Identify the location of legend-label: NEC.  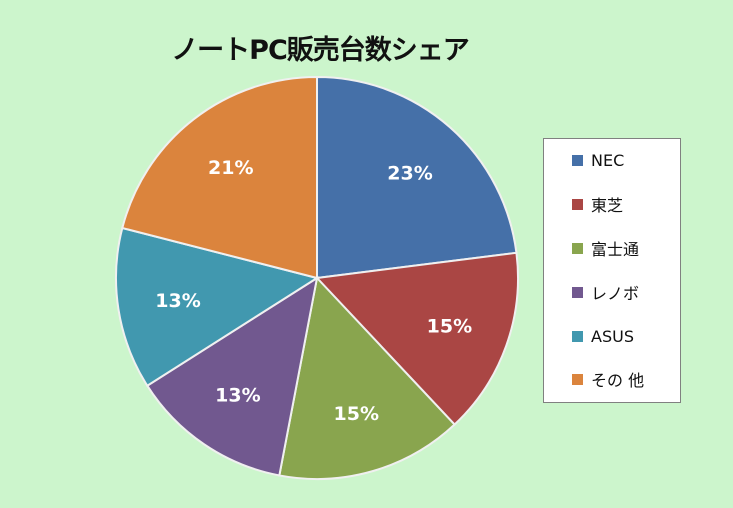
(608, 160).